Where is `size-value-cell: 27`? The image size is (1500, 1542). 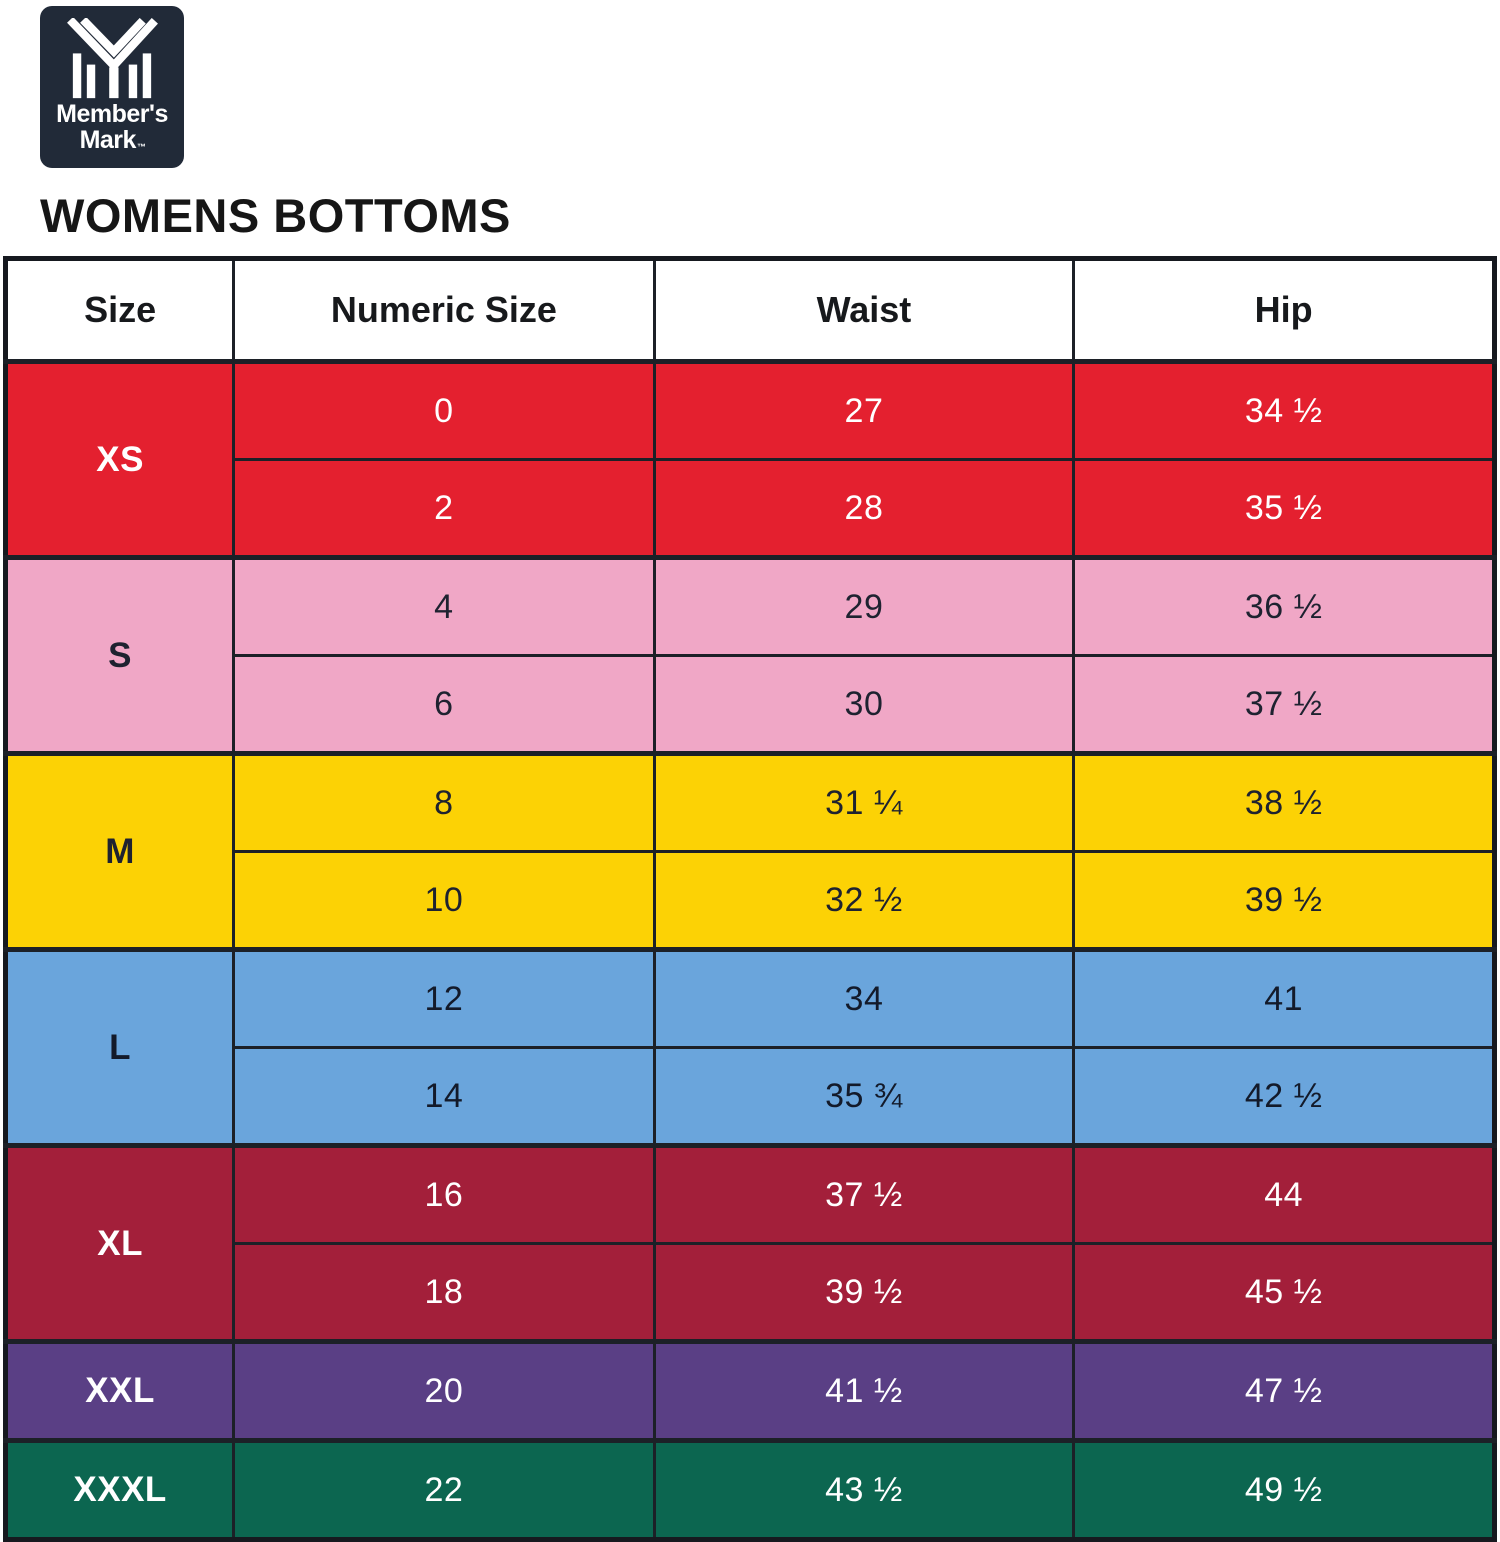
size-value-cell: 27 is located at coordinates (864, 410).